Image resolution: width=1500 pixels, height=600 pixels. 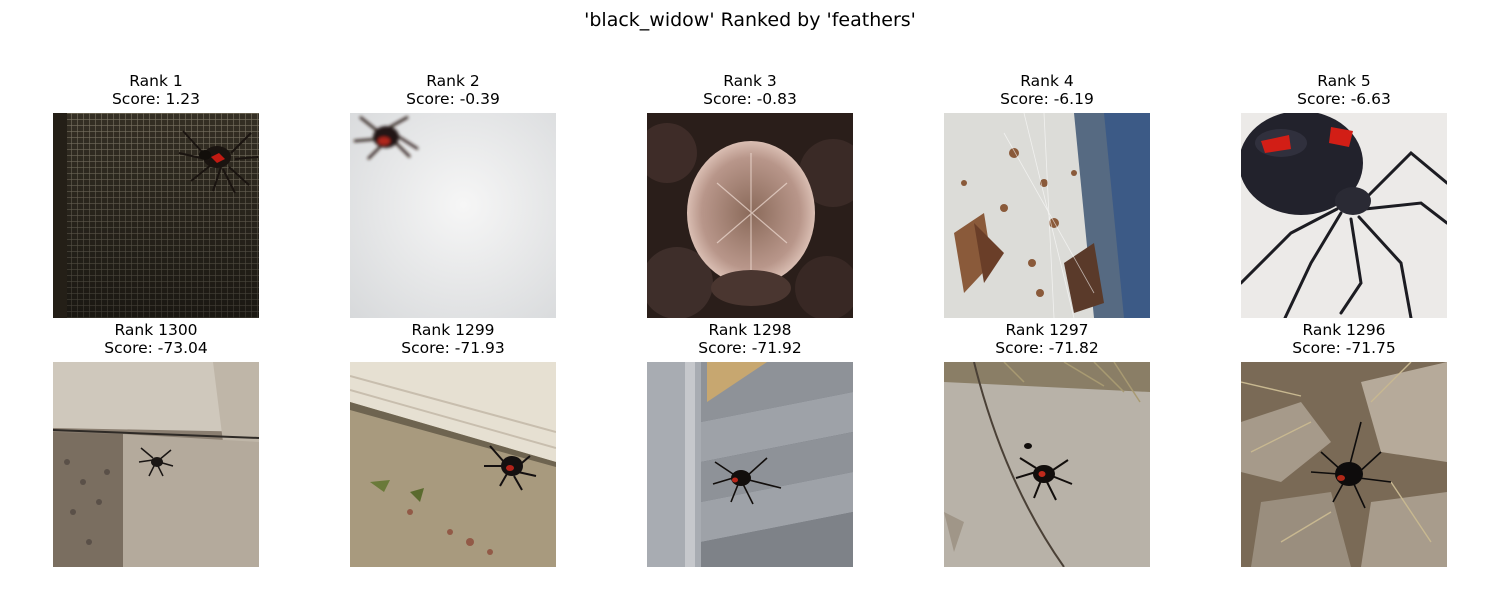 I want to click on rank-label: Rank 1298, so click(x=750, y=330).